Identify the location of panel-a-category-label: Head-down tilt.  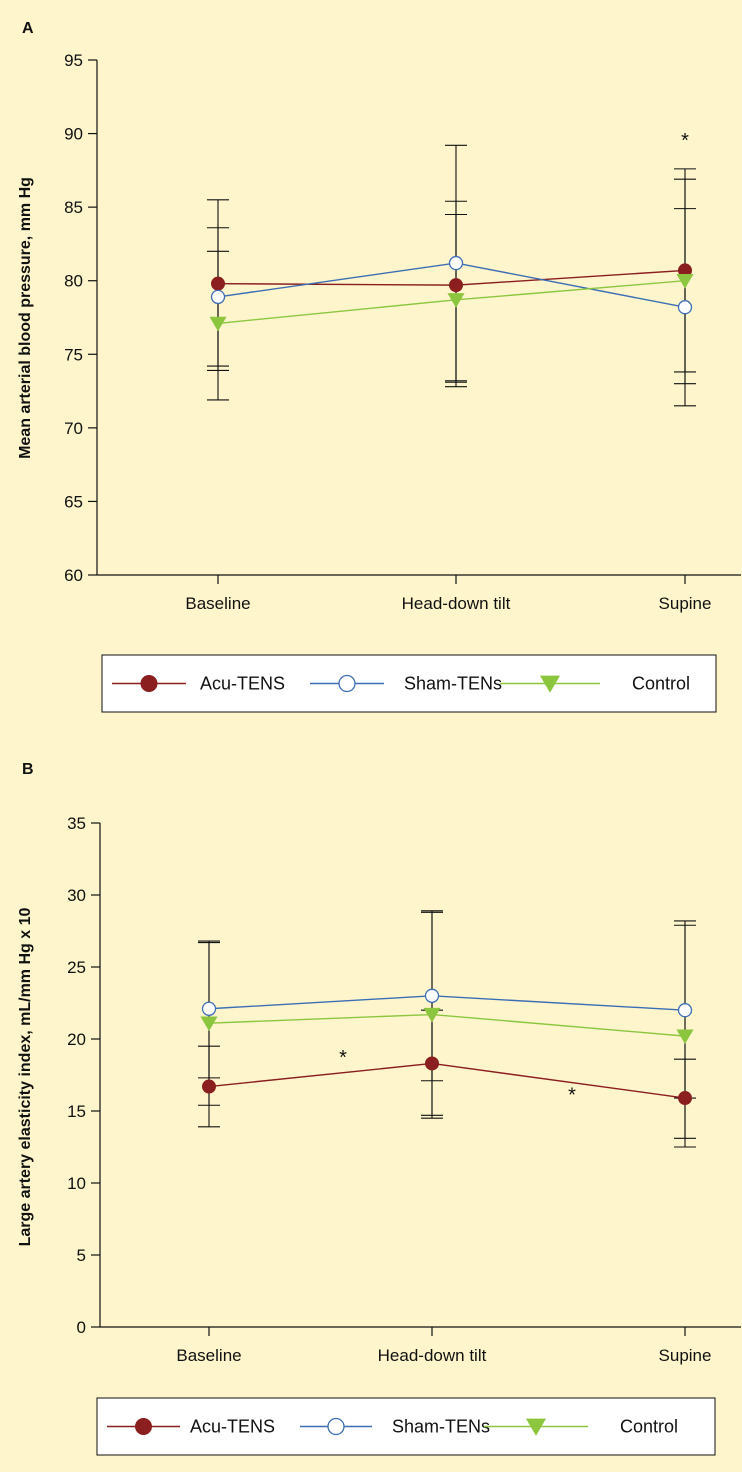
(456, 603).